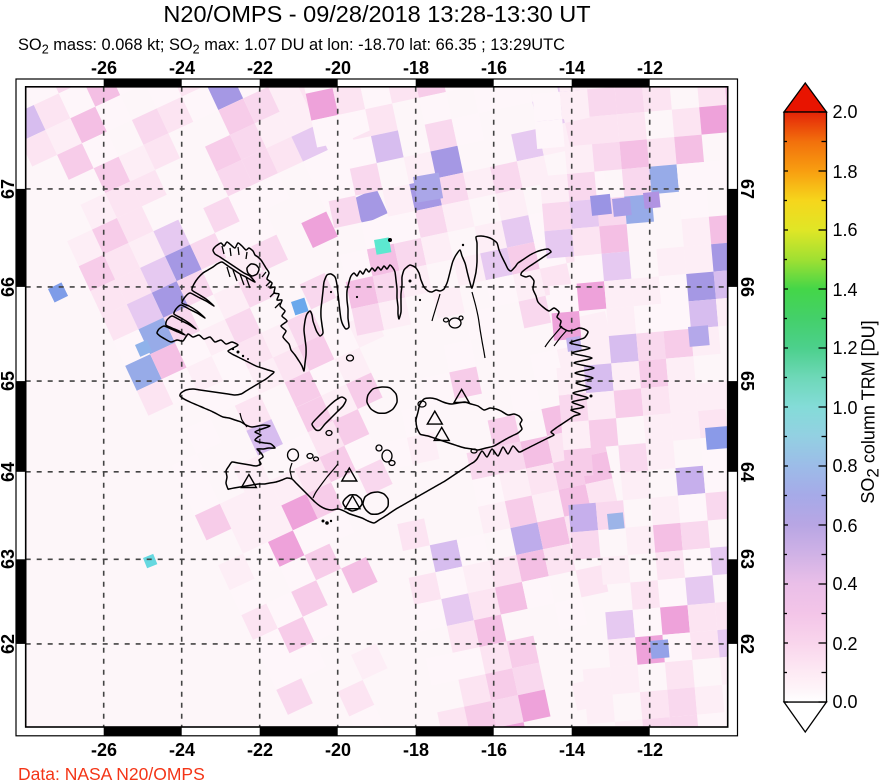  Describe the element at coordinates (845, 644) in the screenshot. I see `svg-text: 0.2` at that location.